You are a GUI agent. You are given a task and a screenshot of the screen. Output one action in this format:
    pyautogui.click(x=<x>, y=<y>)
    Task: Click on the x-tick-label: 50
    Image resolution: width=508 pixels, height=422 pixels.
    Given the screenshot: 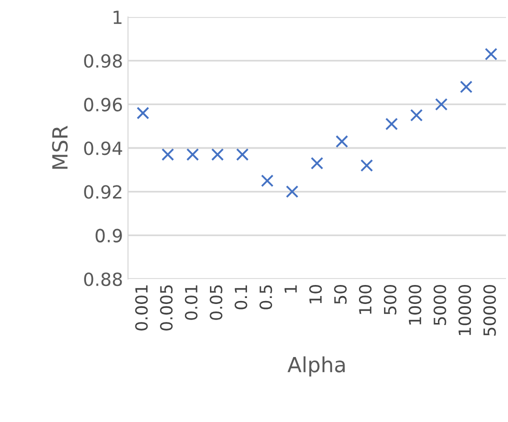 What is the action you would take?
    pyautogui.click(x=340, y=294)
    